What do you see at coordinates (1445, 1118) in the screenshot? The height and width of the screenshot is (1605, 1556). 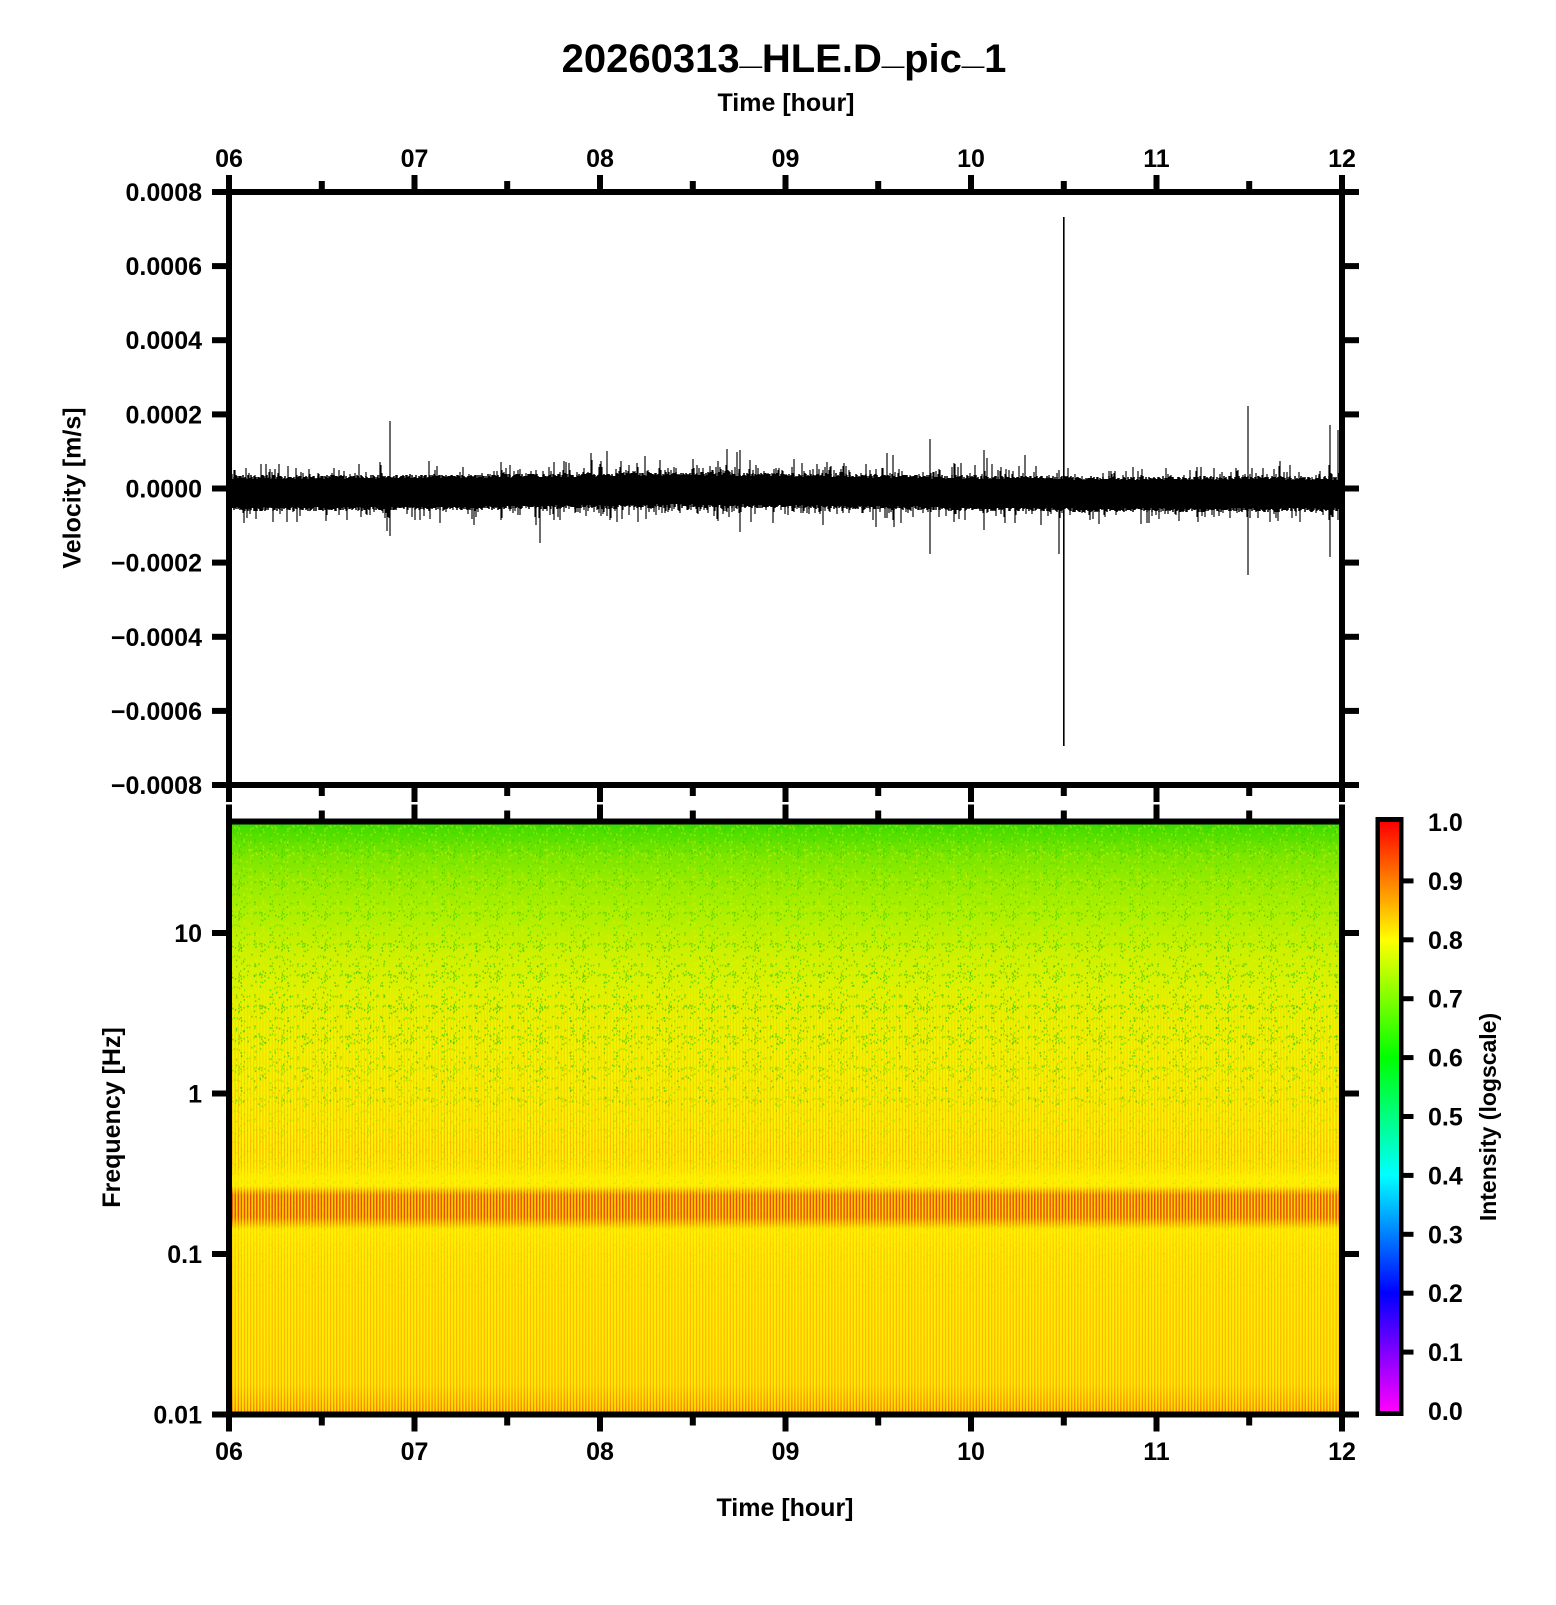 I see `svg-text: 0.5` at bounding box center [1445, 1118].